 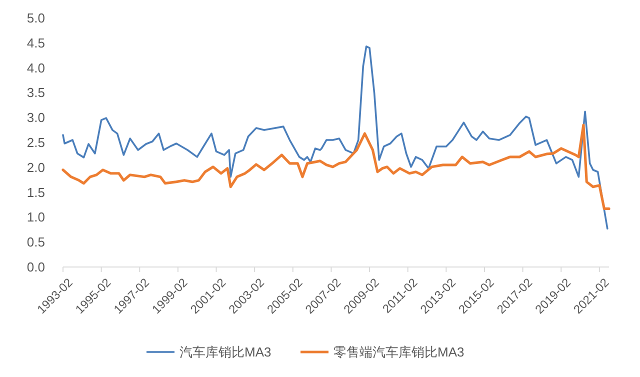 What do you see at coordinates (35, 118) in the screenshot?
I see `y-tick-label: 3.0` at bounding box center [35, 118].